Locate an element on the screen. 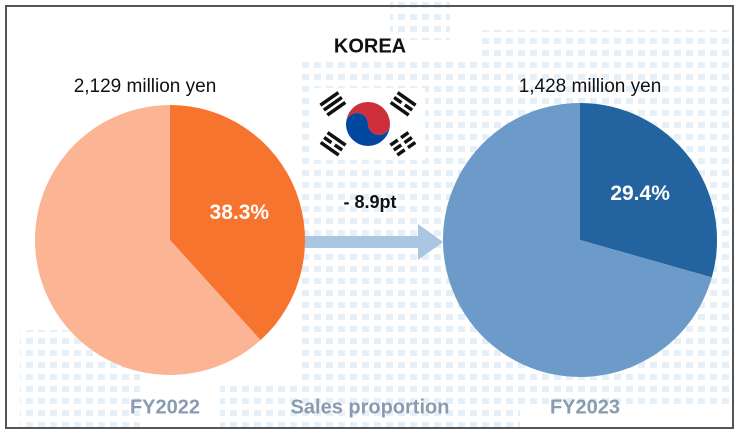 This screenshot has width=739, height=434. value-label: 38.3% is located at coordinates (240, 212).